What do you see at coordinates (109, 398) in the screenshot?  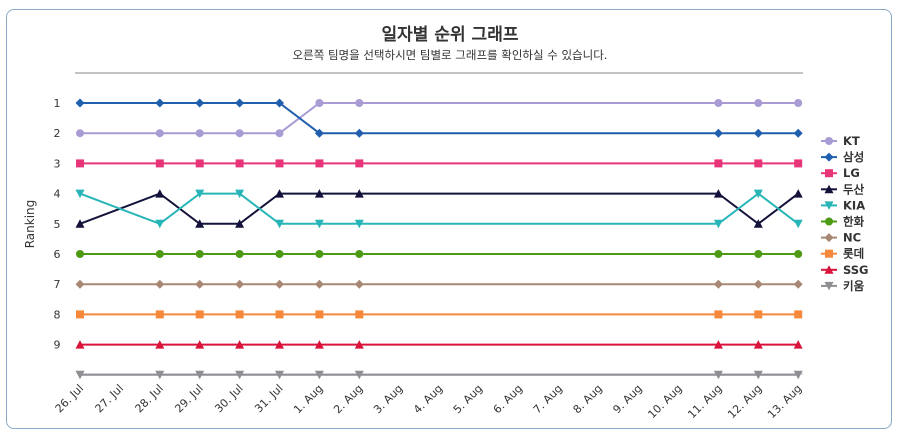 I see `x-tick-label: 27. Jul` at bounding box center [109, 398].